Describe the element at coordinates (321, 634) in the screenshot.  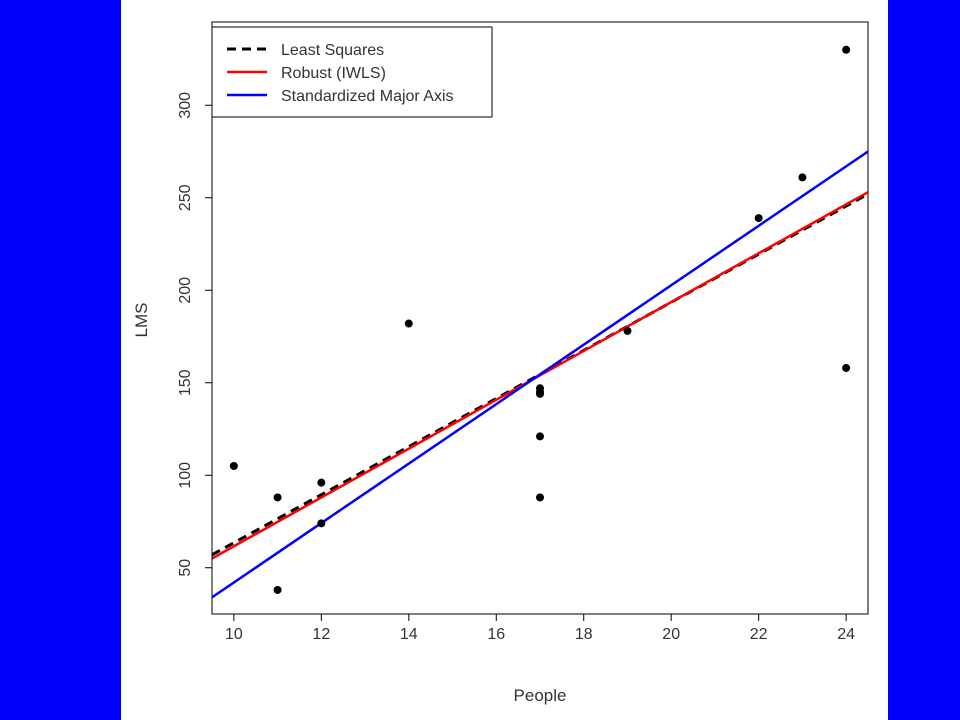
I see `x-tick-label: 12` at that location.